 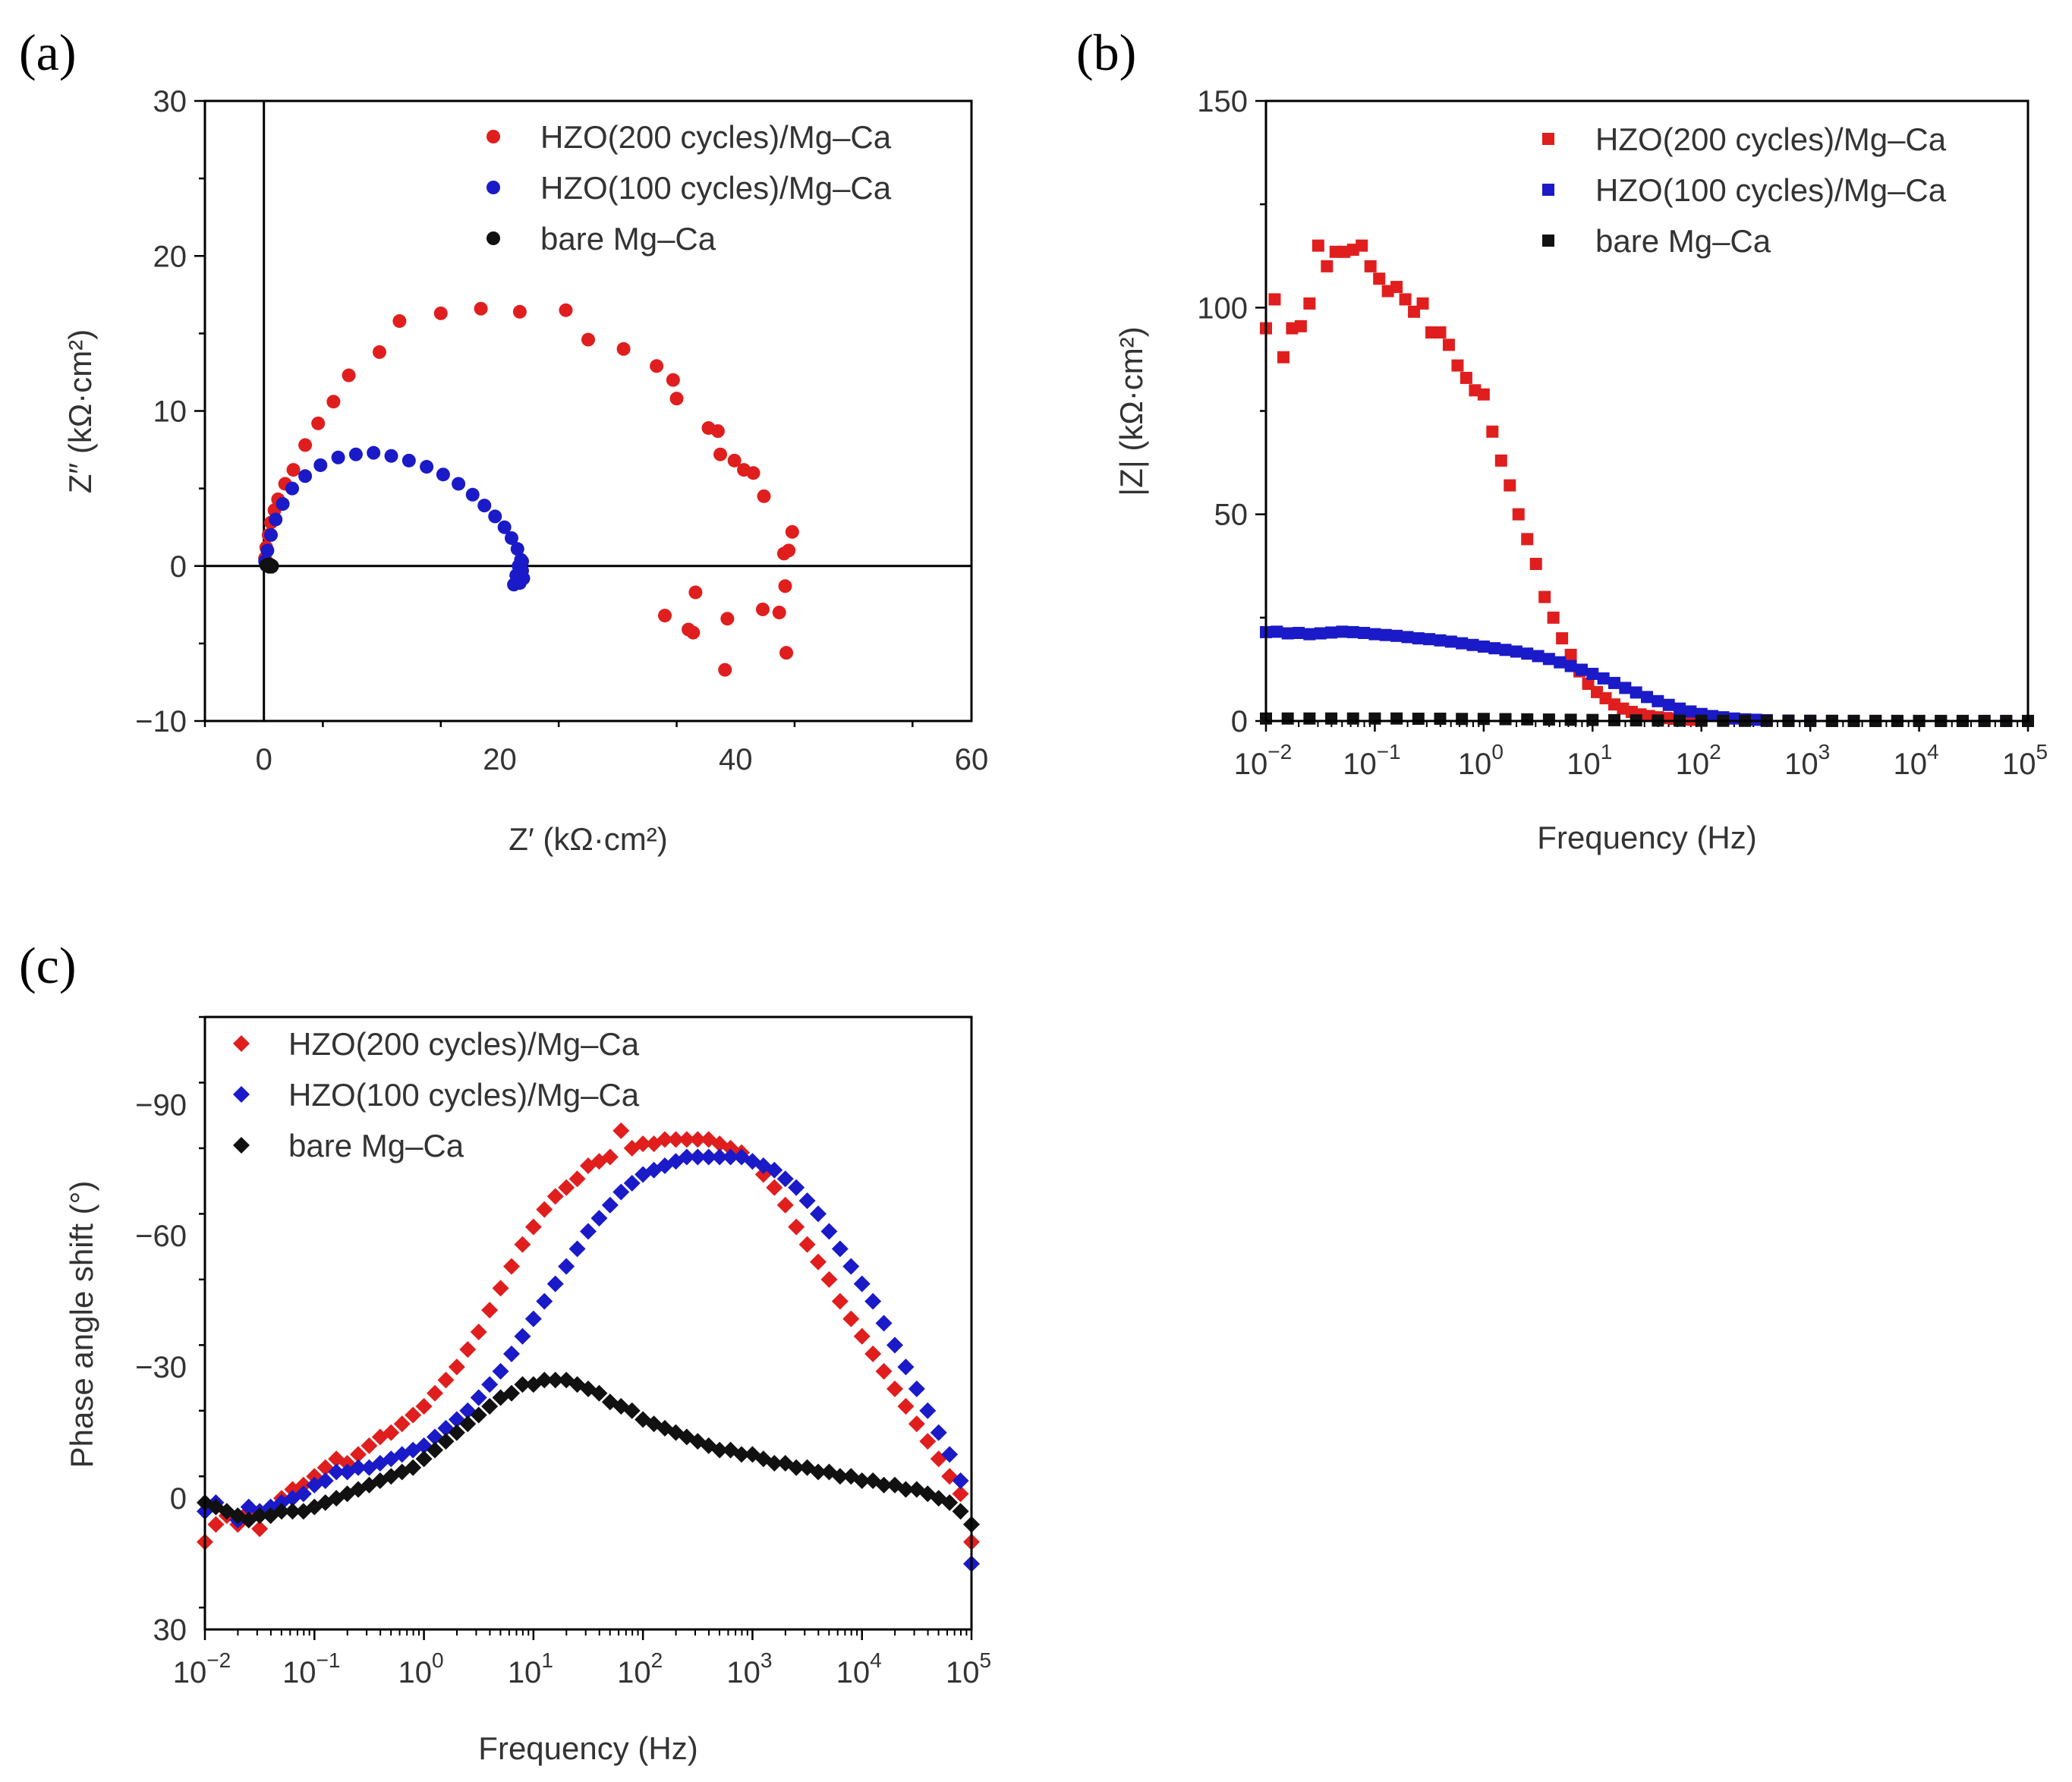 What do you see at coordinates (376, 1145) in the screenshot?
I see `legend-label: bare Mg–Ca` at bounding box center [376, 1145].